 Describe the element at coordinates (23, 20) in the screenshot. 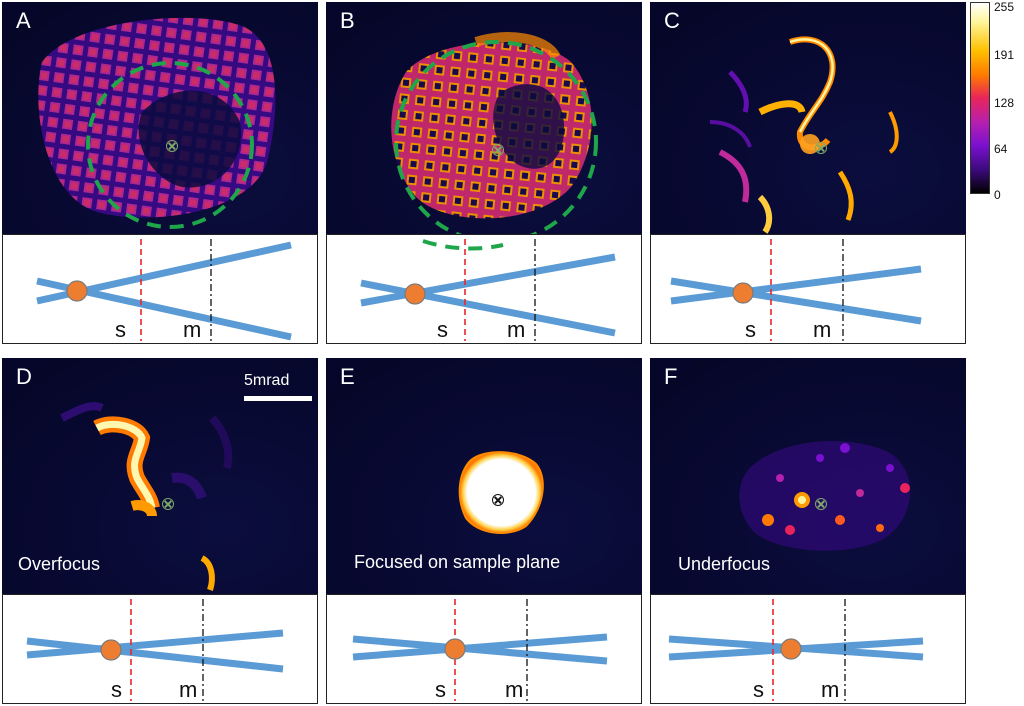

I see `panel-label: A` at that location.